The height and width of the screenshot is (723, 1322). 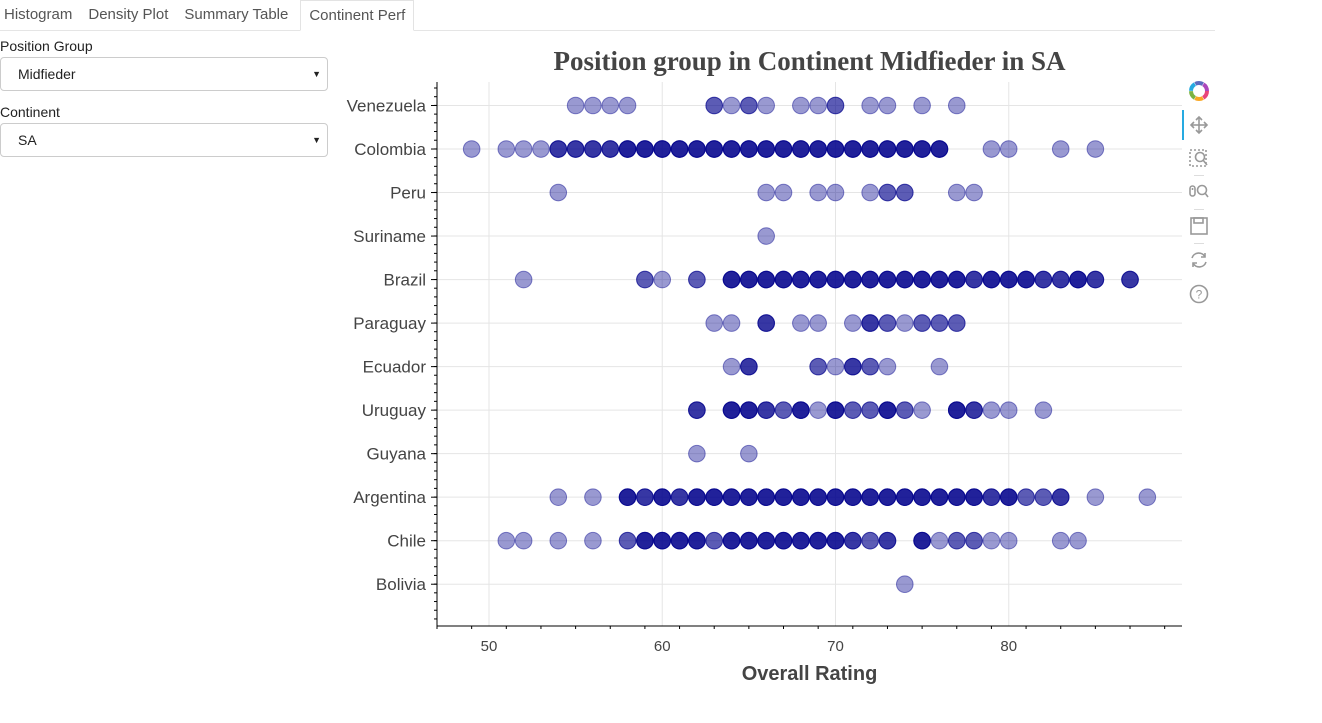 I want to click on position-group-value: Midfieder, so click(x=47, y=74).